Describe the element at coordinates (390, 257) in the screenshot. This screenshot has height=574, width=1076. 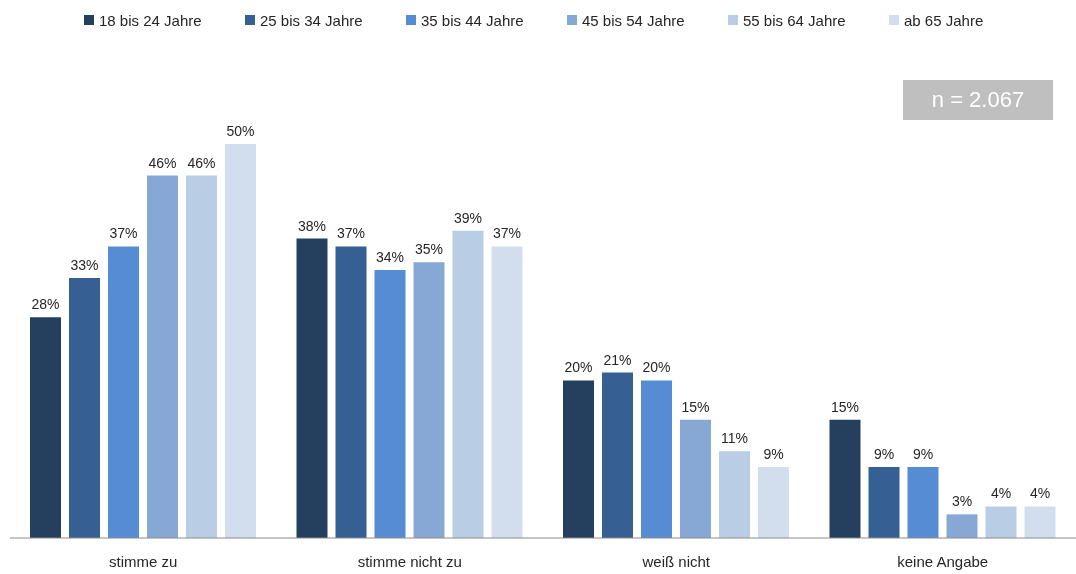
I see `data-label: 34%` at that location.